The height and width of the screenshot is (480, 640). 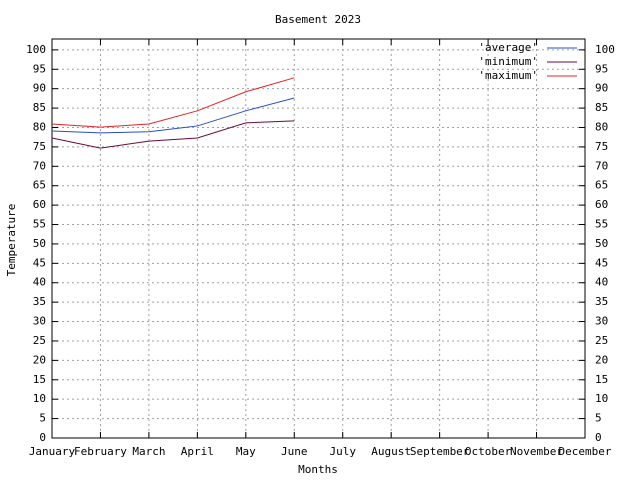 What do you see at coordinates (39, 340) in the screenshot?
I see `y-tick-label: 25` at bounding box center [39, 340].